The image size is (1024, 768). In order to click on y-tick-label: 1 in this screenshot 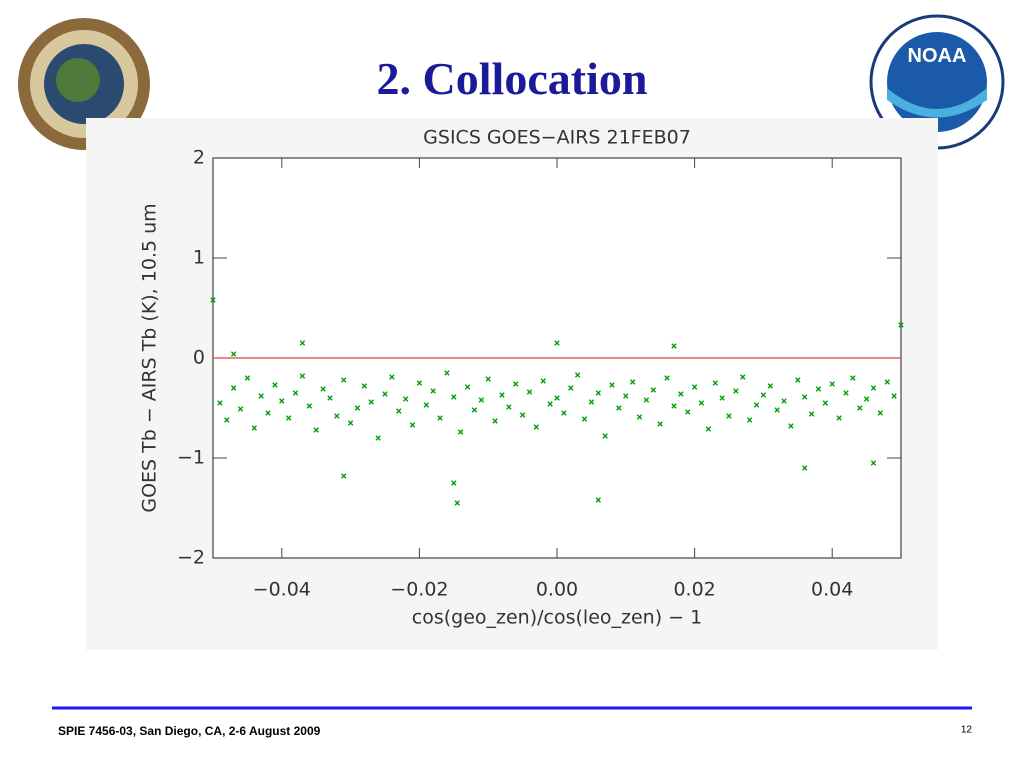, I will do `click(199, 258)`.